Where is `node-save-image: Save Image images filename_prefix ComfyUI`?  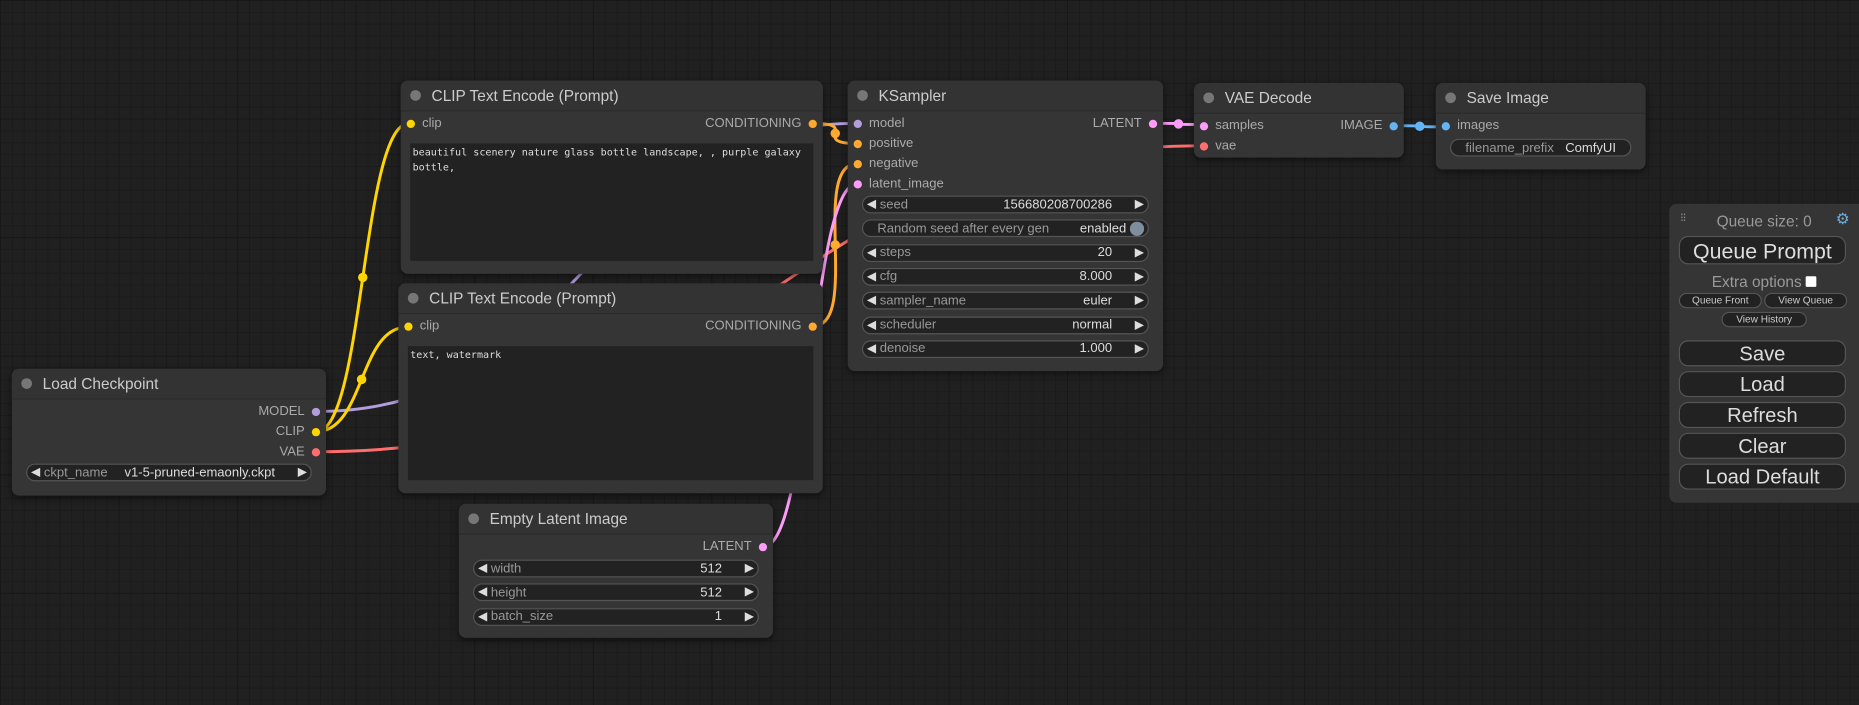
node-save-image: Save Image images filename_prefix ComfyUI is located at coordinates (1540, 126).